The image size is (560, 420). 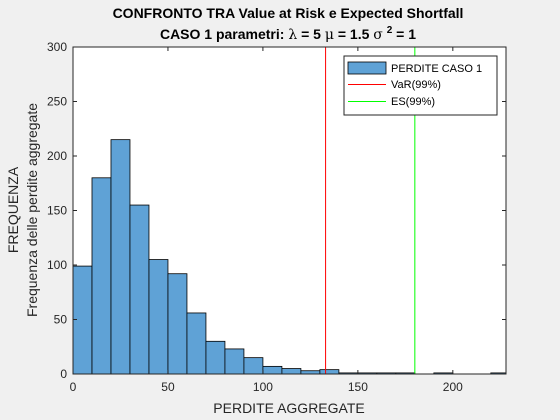 I want to click on x-tick-label: 50, so click(x=168, y=387).